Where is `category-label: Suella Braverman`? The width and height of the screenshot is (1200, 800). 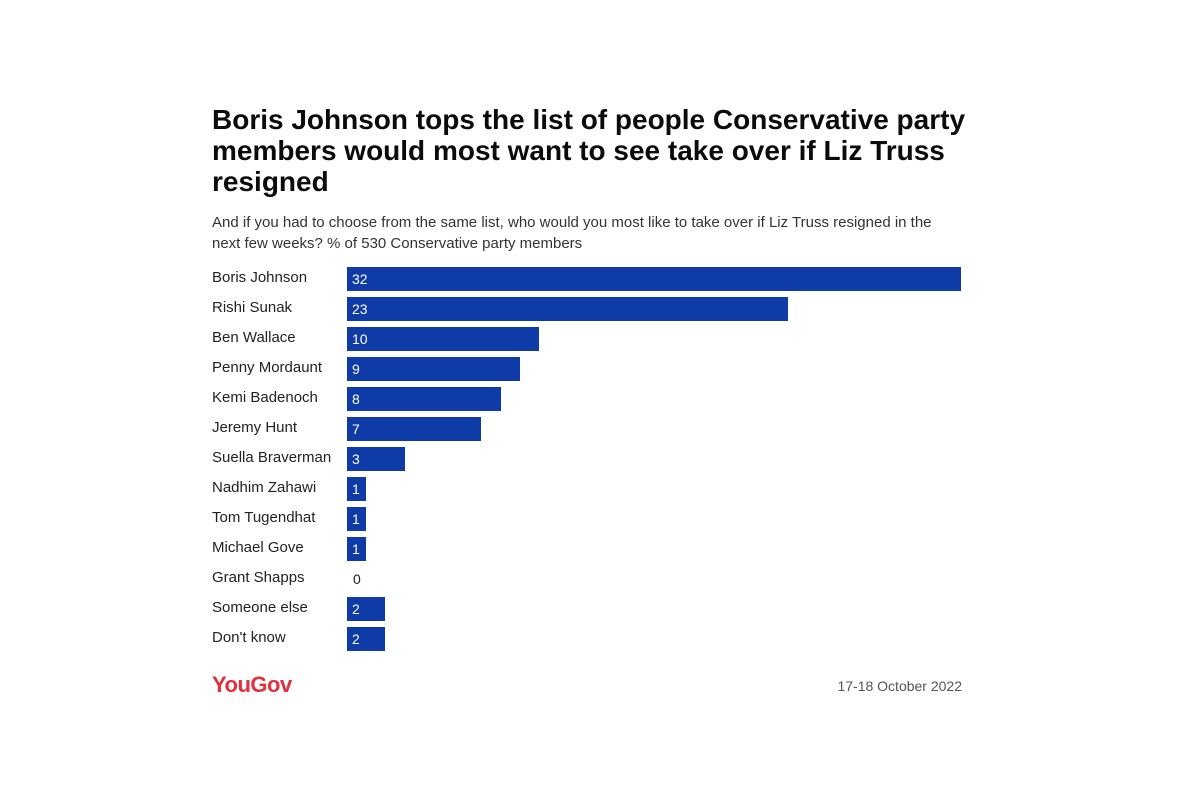 category-label: Suella Braverman is located at coordinates (272, 457).